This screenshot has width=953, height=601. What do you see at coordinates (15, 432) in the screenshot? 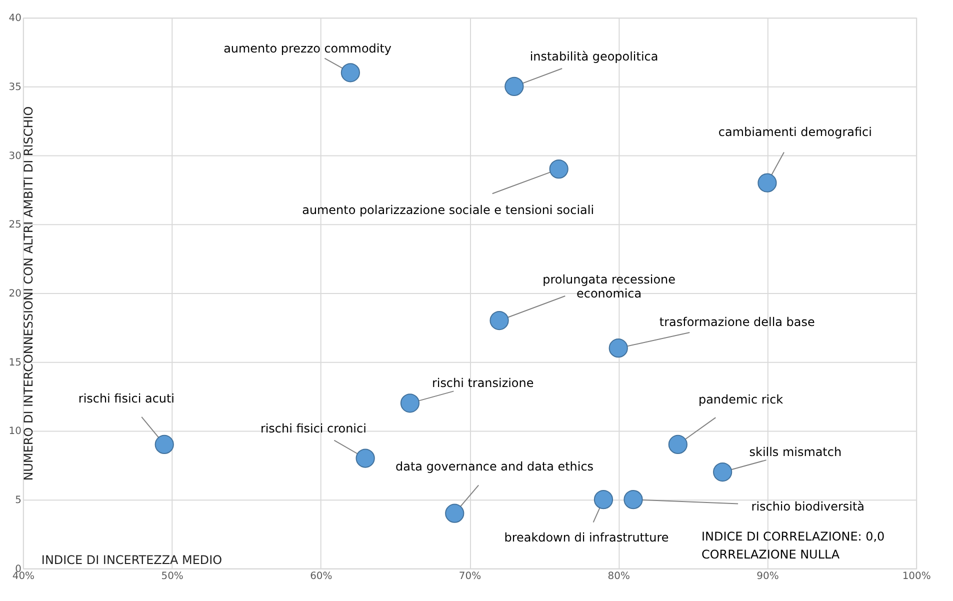
I see `y-tick-label: 10` at bounding box center [15, 432].